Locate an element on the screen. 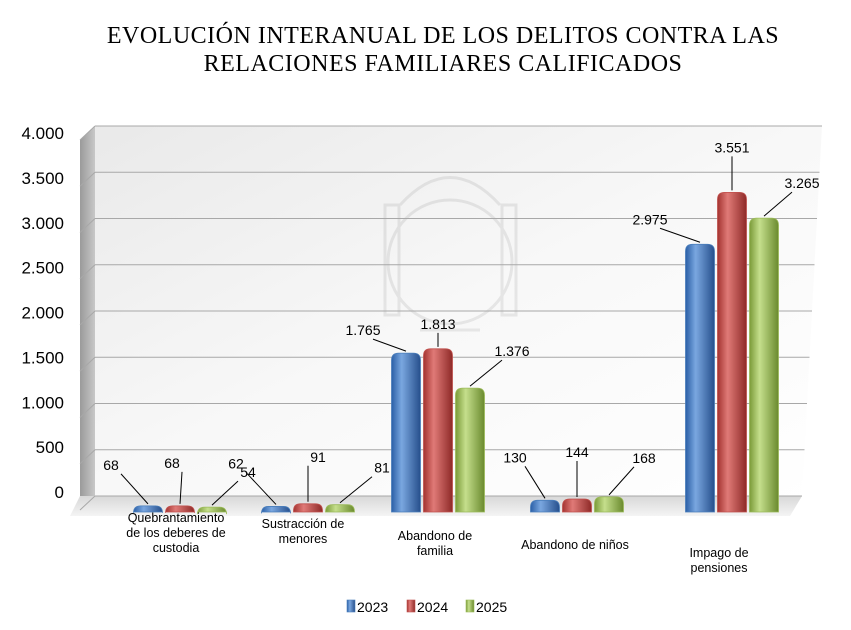 The image size is (851, 630). y-tick-label: 3.000 is located at coordinates (42, 223).